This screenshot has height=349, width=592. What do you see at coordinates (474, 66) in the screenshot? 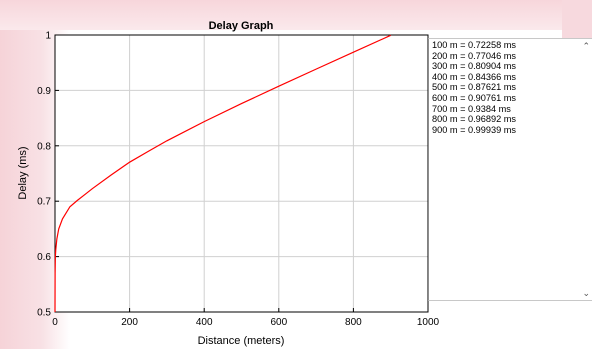
I see `list-item: 300 m = 0.80904 ms` at bounding box center [474, 66].